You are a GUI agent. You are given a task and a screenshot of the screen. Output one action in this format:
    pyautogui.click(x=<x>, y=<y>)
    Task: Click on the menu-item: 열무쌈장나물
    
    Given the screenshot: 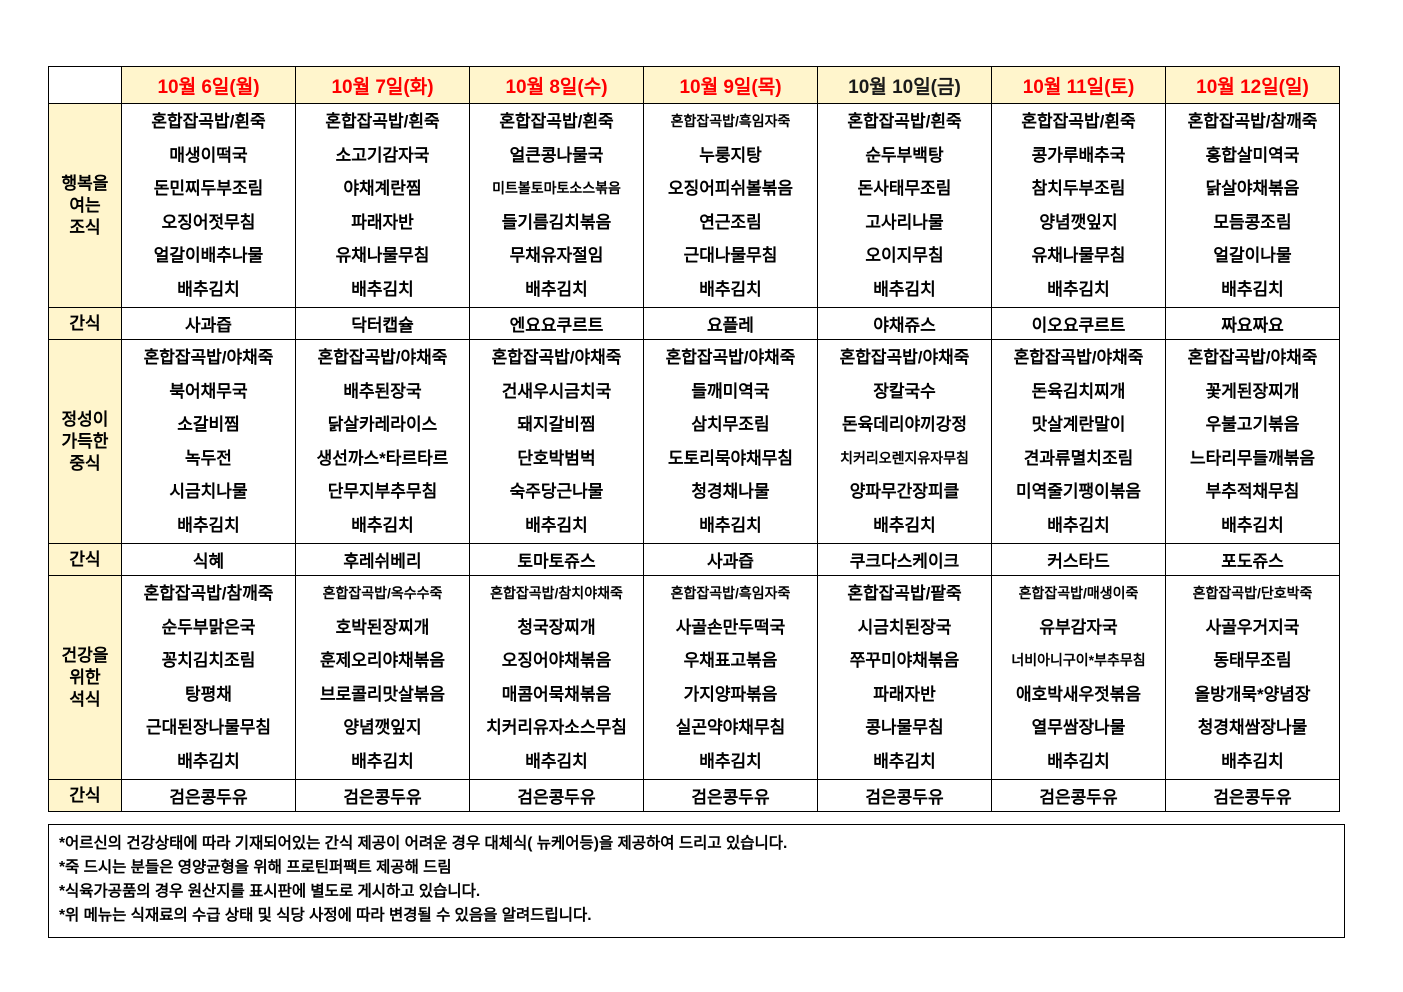 What is the action you would take?
    pyautogui.click(x=1078, y=727)
    